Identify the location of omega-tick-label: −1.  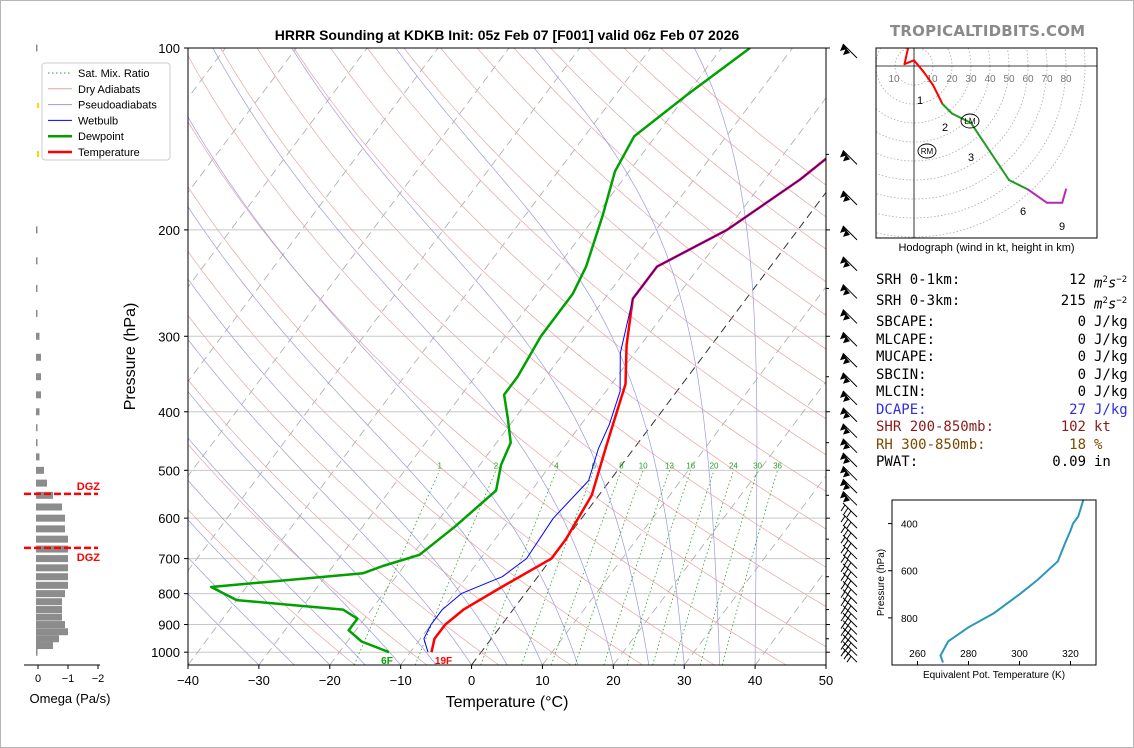
(68, 679).